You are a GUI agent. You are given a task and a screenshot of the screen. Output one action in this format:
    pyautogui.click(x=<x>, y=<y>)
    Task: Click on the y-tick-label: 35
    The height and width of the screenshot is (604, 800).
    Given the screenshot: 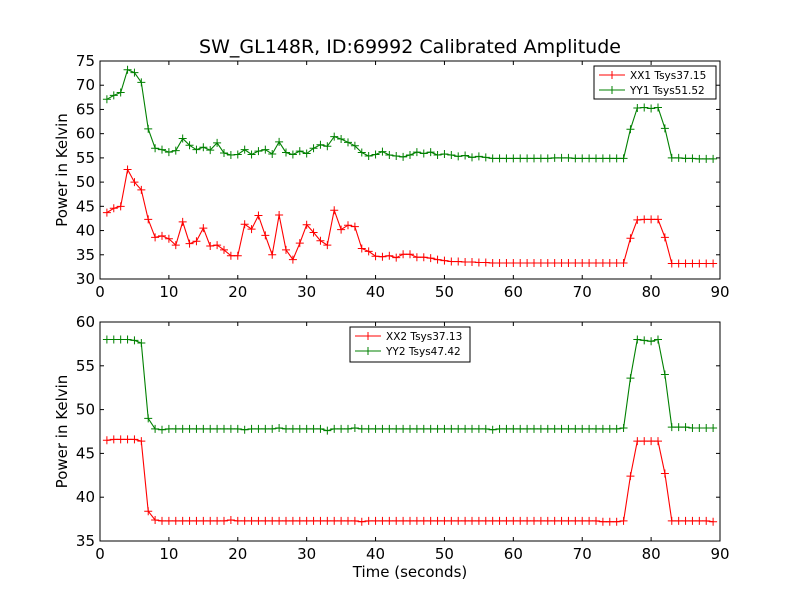 What is the action you would take?
    pyautogui.click(x=85, y=255)
    